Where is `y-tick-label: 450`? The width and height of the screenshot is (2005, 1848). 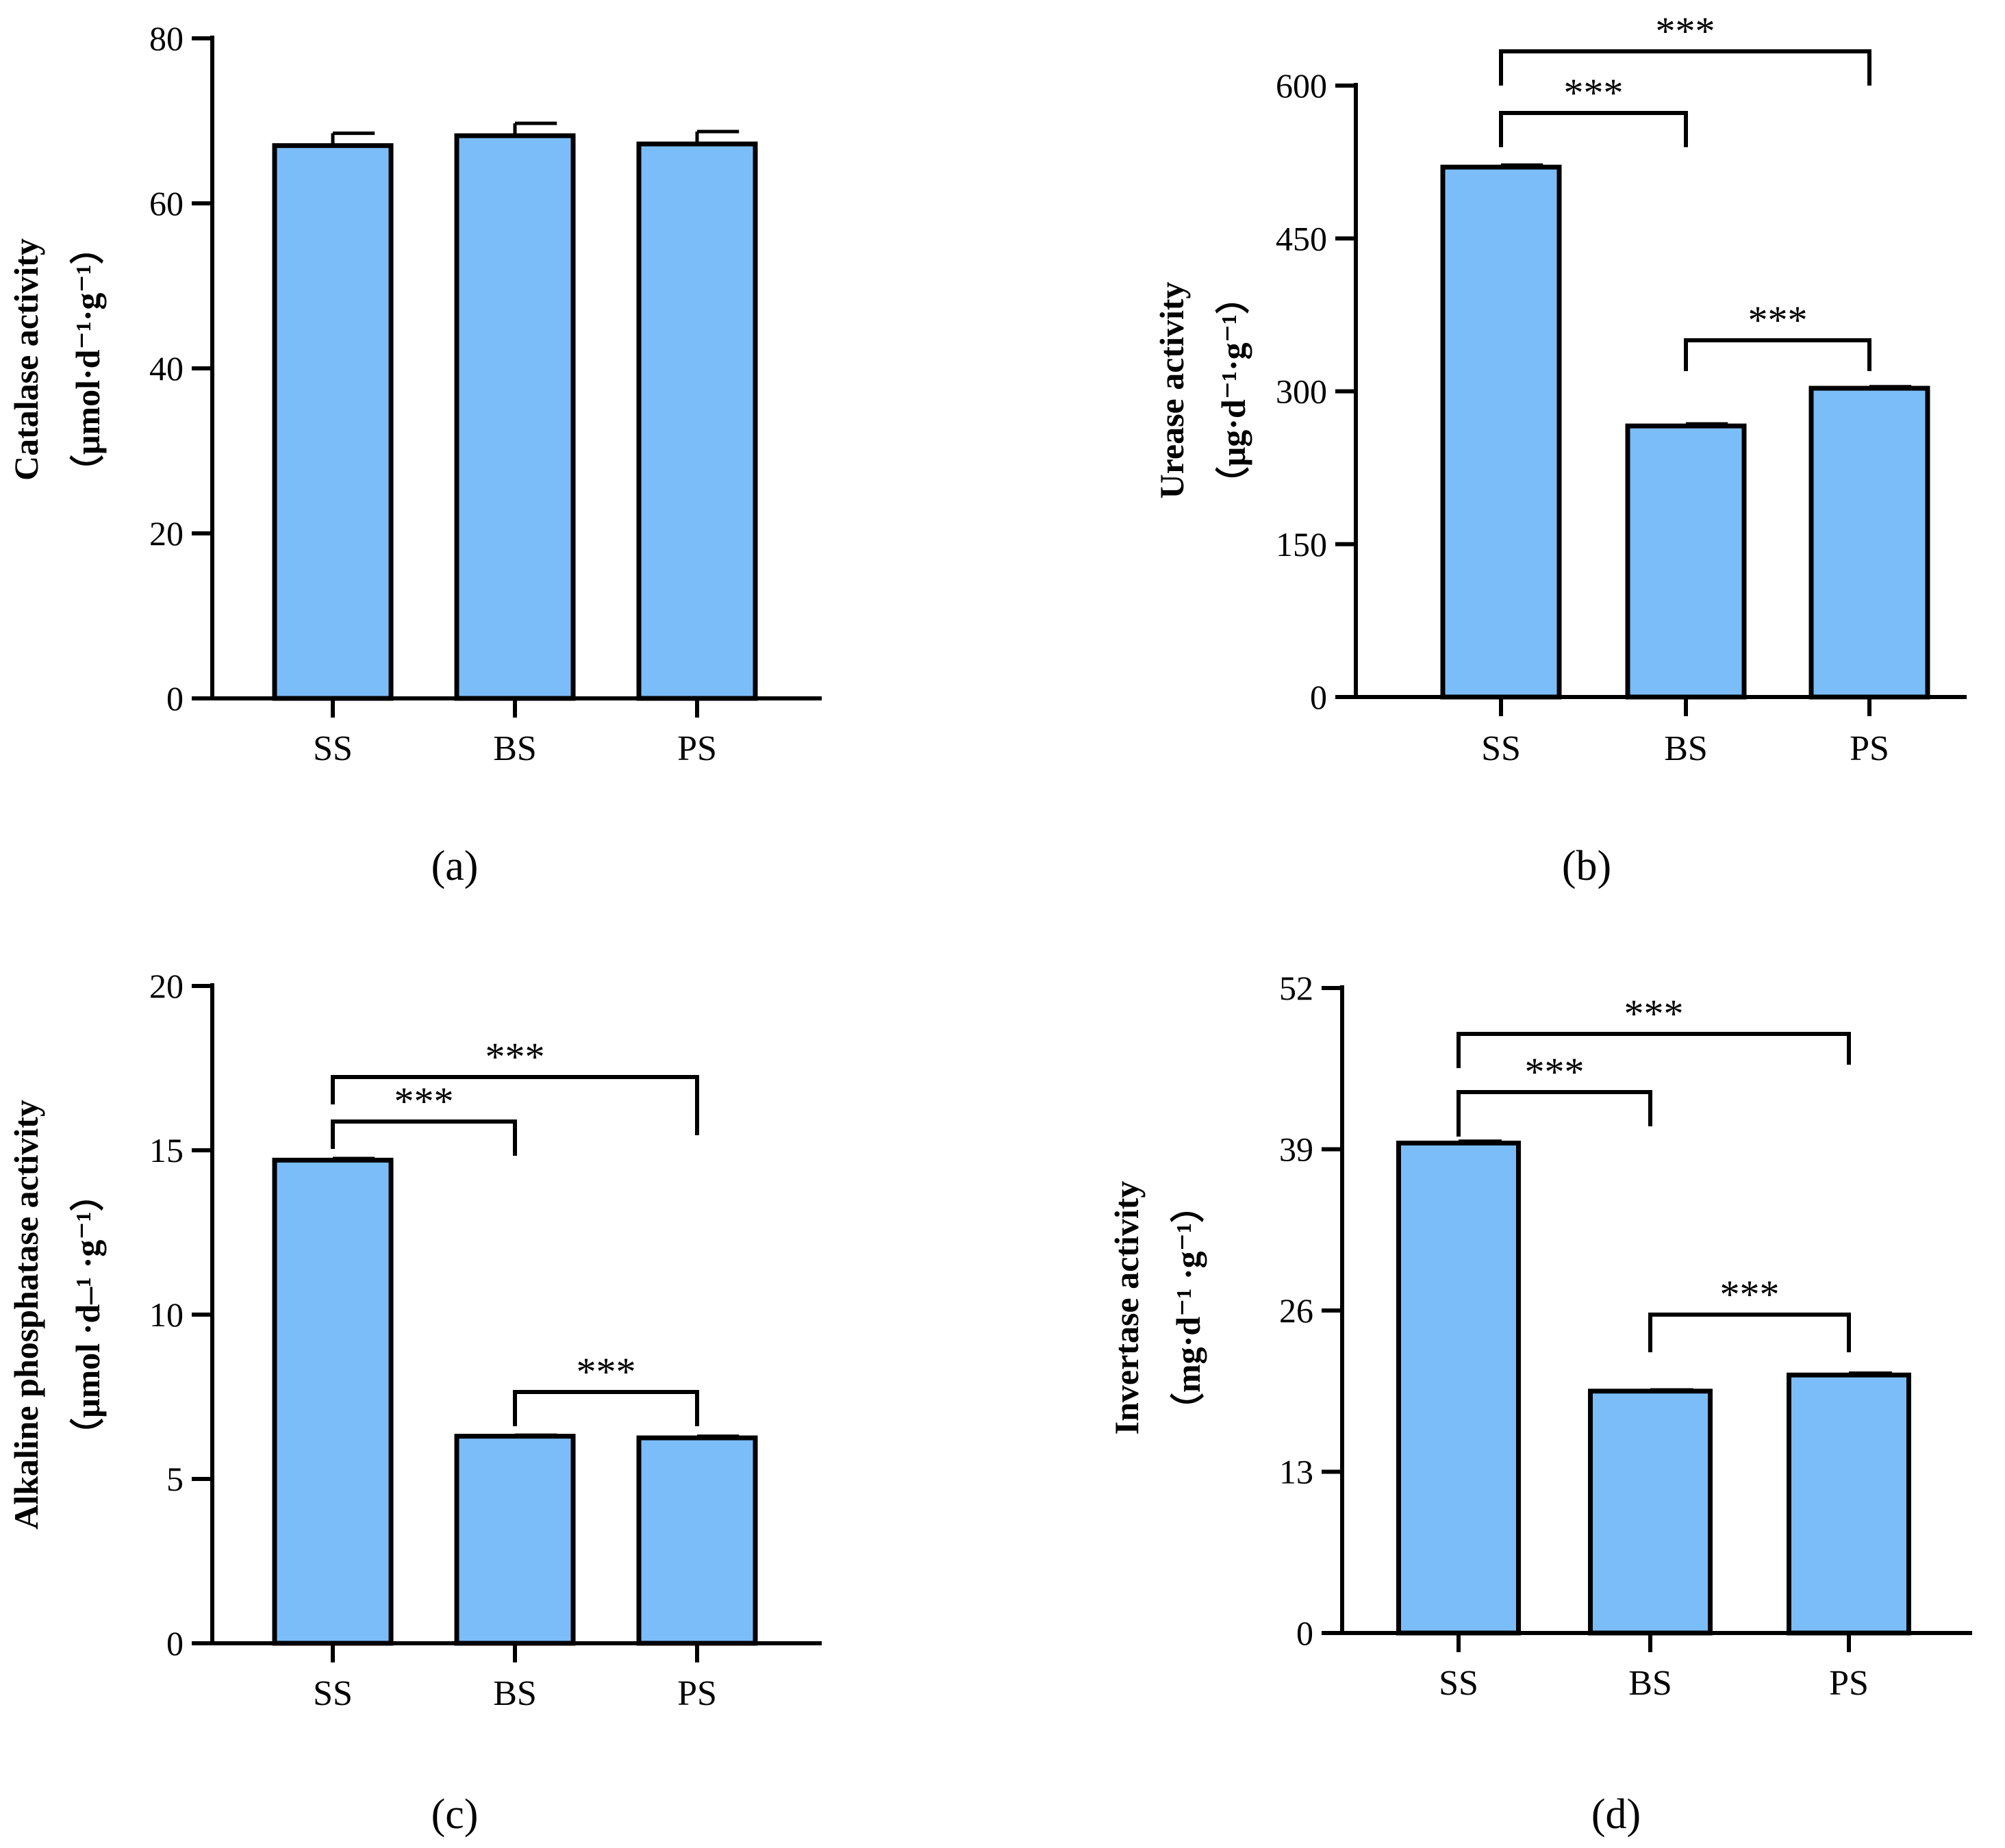 y-tick-label: 450 is located at coordinates (1301, 238).